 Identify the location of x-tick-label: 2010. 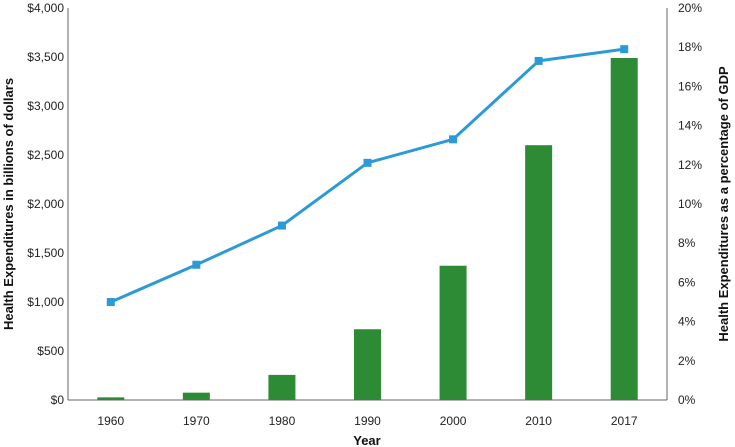
(538, 421).